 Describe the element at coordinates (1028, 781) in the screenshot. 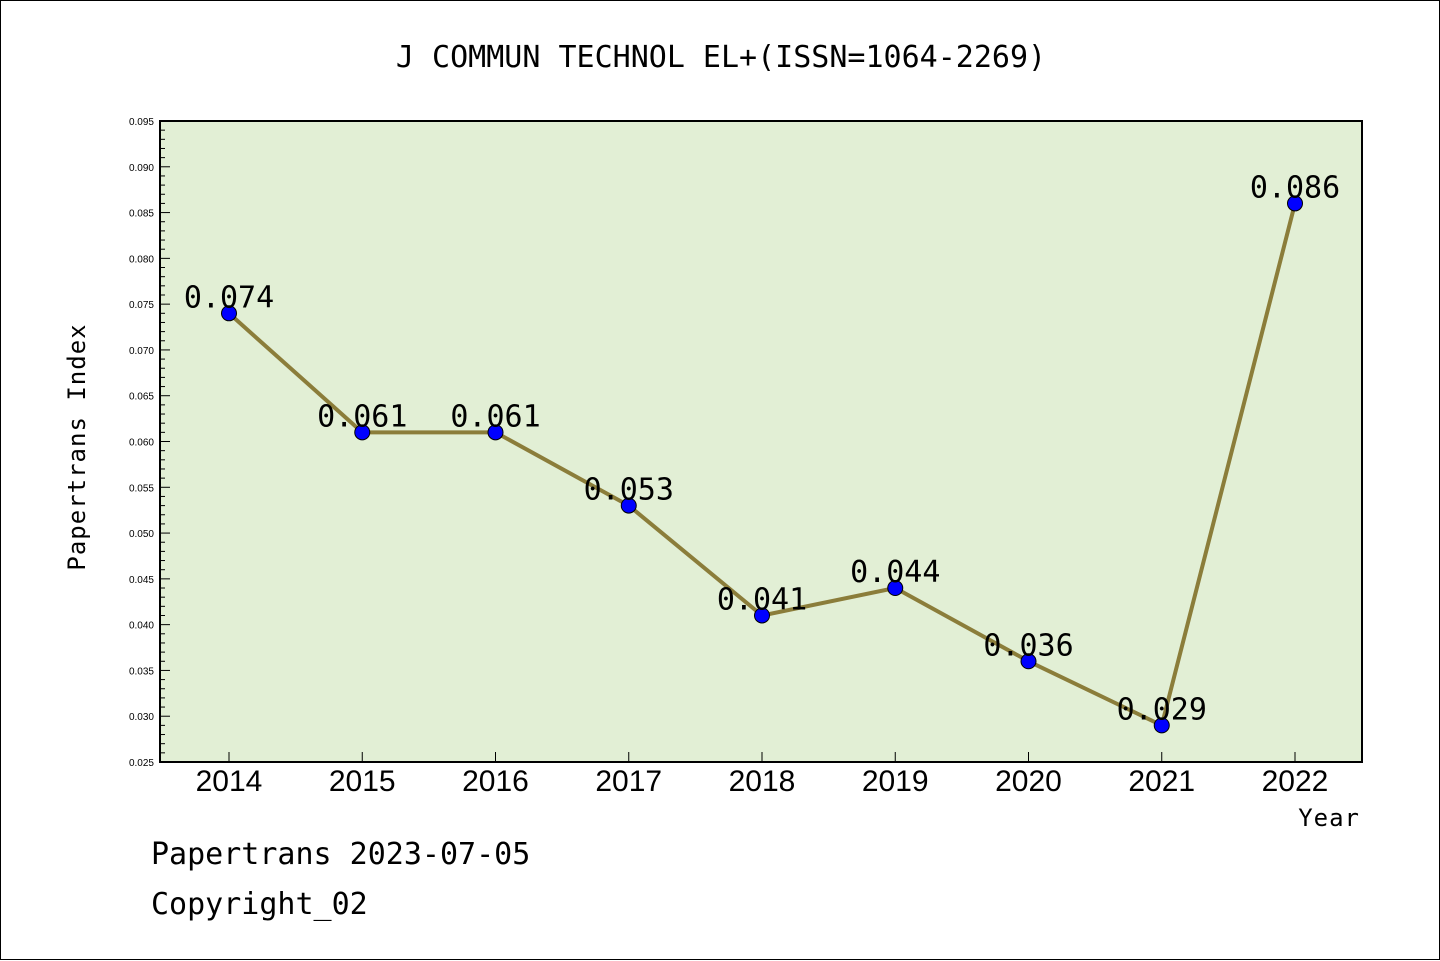

I see `x-tick-label: 2020` at that location.